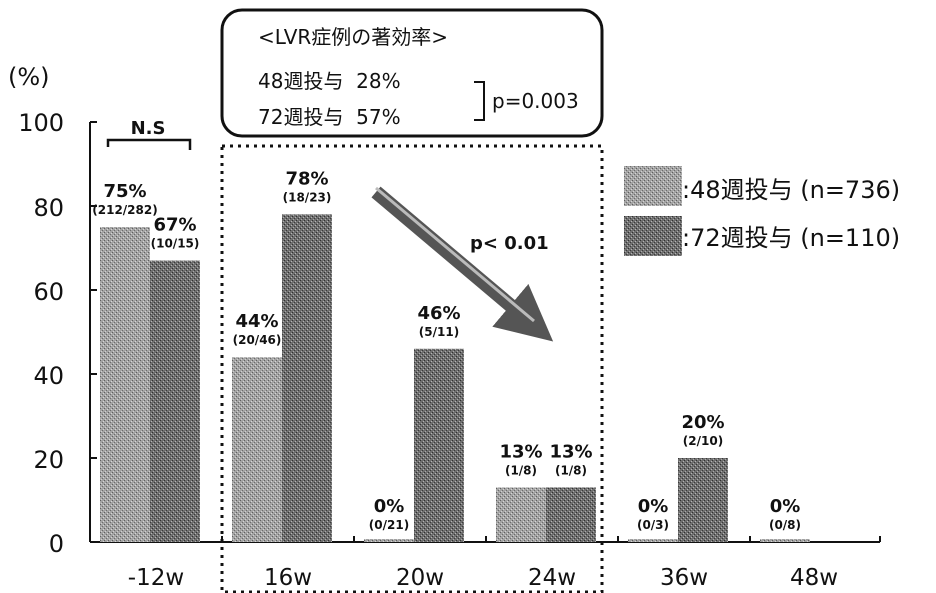 The height and width of the screenshot is (593, 936). What do you see at coordinates (48, 292) in the screenshot?
I see `y-tick-label: 60` at bounding box center [48, 292].